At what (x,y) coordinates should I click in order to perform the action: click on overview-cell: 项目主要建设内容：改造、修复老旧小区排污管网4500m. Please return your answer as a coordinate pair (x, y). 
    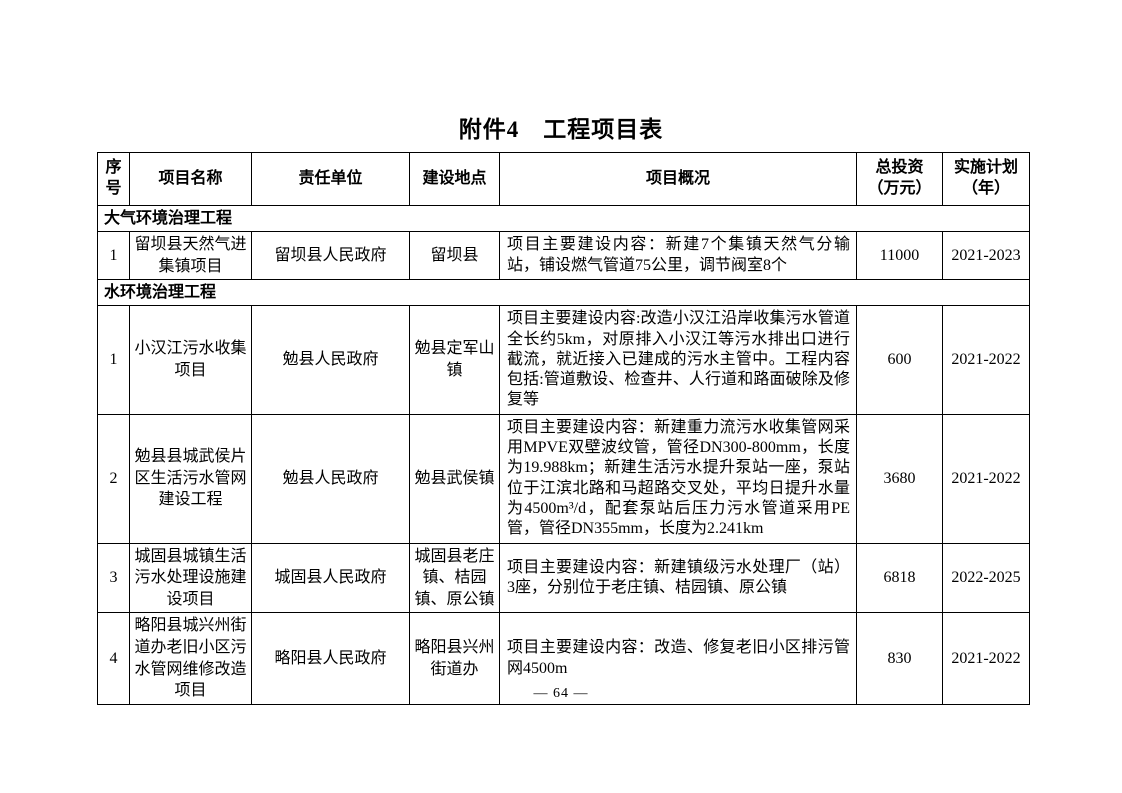
    Looking at the image, I should click on (678, 658).